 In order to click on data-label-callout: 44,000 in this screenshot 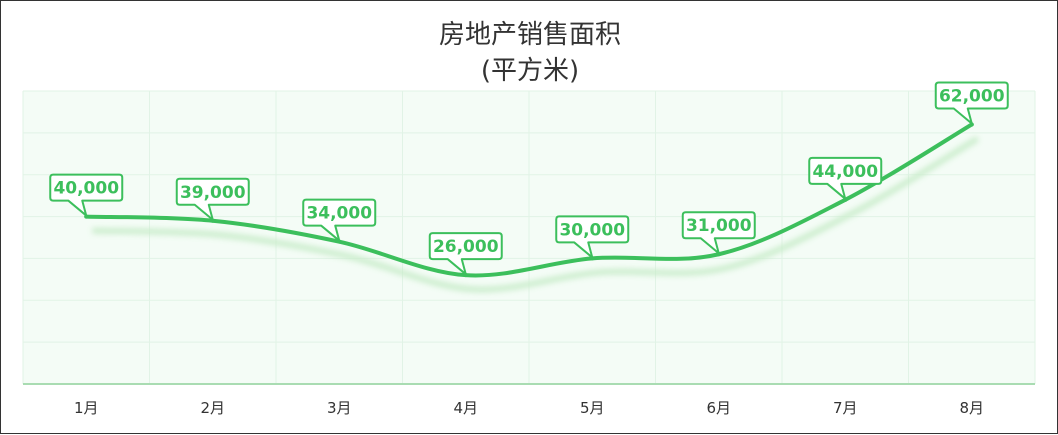, I will do `click(845, 178)`.